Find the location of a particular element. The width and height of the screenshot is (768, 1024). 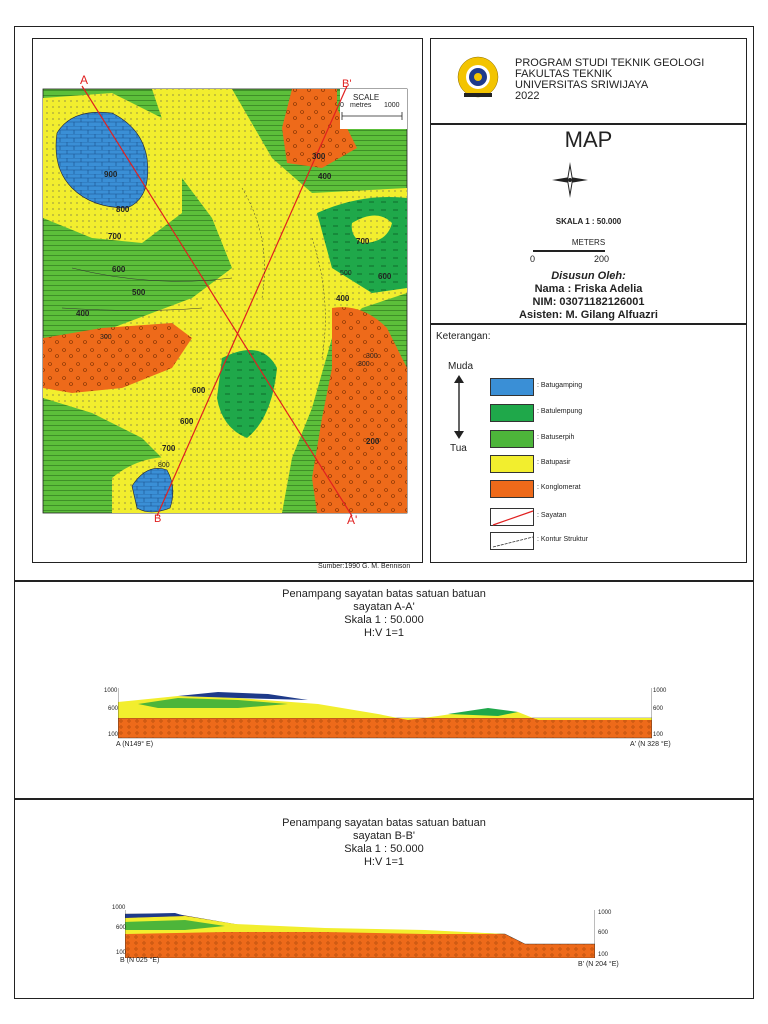

limestone-swatch is located at coordinates (512, 387).